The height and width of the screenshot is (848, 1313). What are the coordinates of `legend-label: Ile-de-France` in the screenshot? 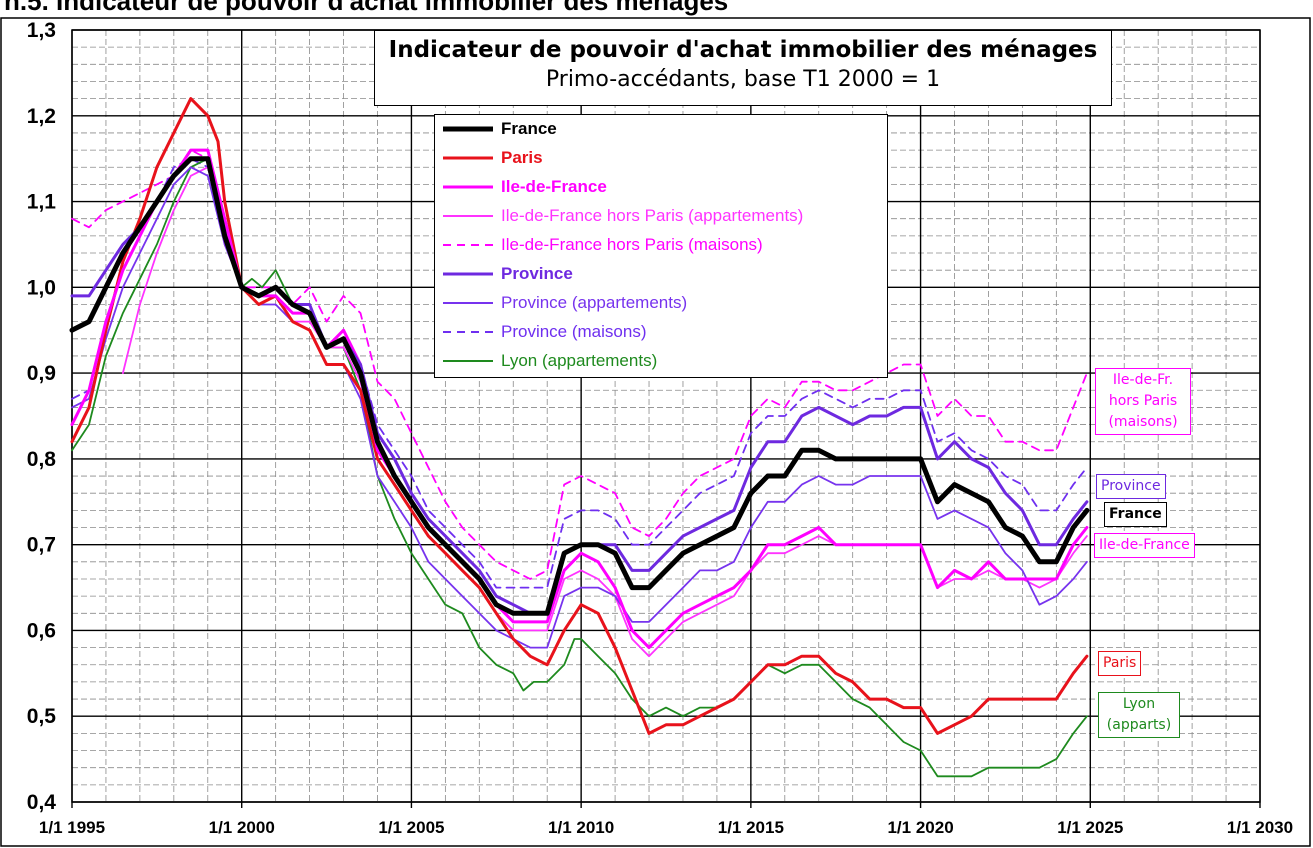 It's located at (554, 186).